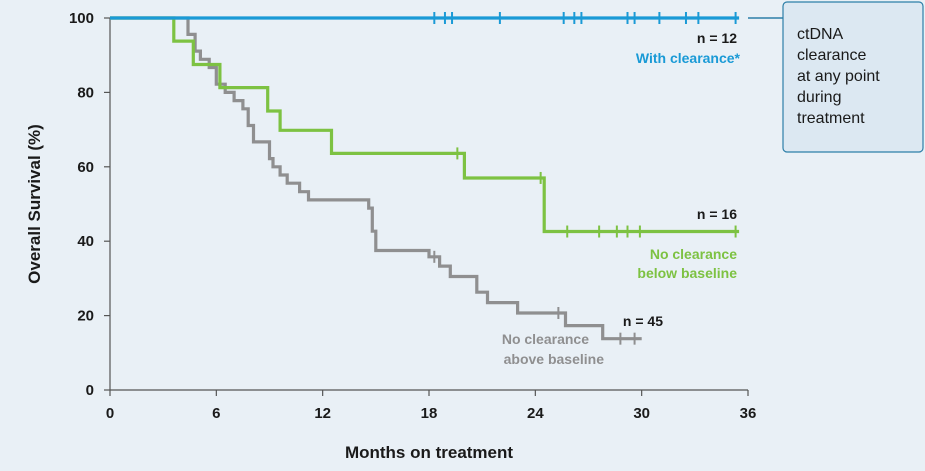 Image resolution: width=925 pixels, height=471 pixels. Describe the element at coordinates (554, 359) in the screenshot. I see `series-label-above-baseline-line2: above baseline` at that location.